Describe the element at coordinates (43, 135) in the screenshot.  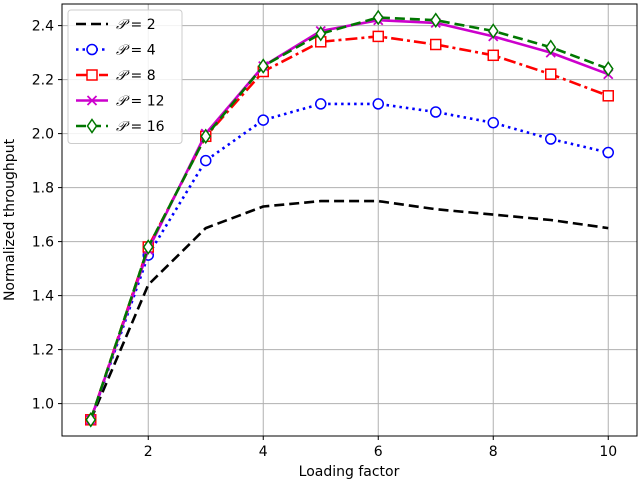
I see `y-tick-label: 2.0` at that location.